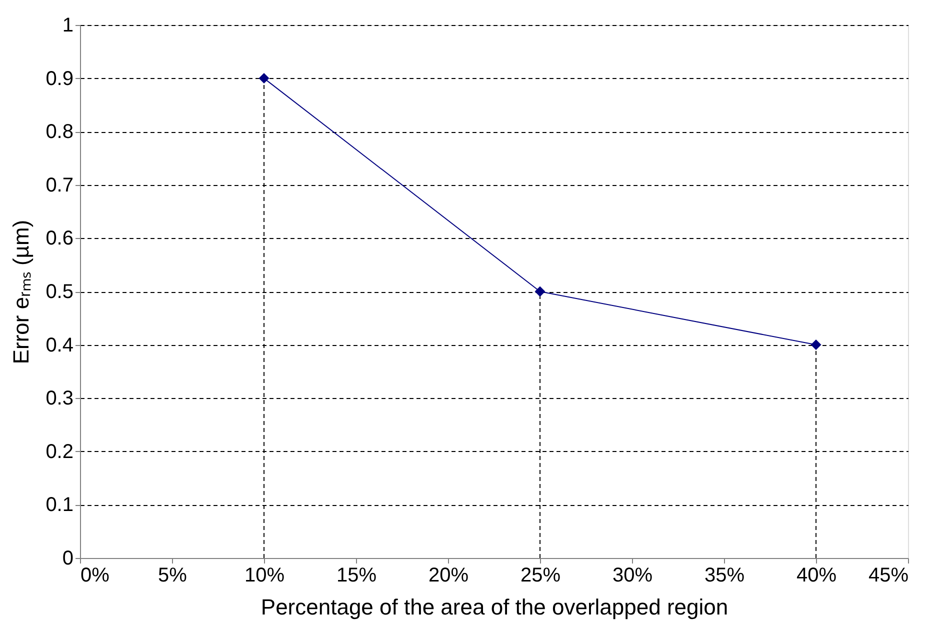 The height and width of the screenshot is (628, 939). I want to click on x-axis-title: Percentage of the area of the overlapped region, so click(494, 607).